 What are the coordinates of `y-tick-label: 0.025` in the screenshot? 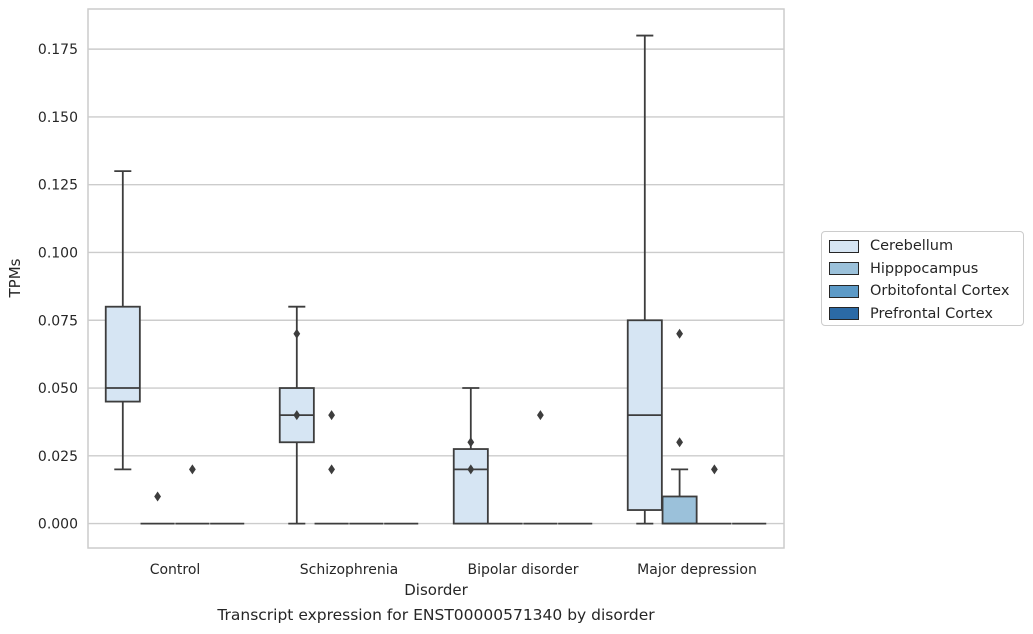 It's located at (58, 457).